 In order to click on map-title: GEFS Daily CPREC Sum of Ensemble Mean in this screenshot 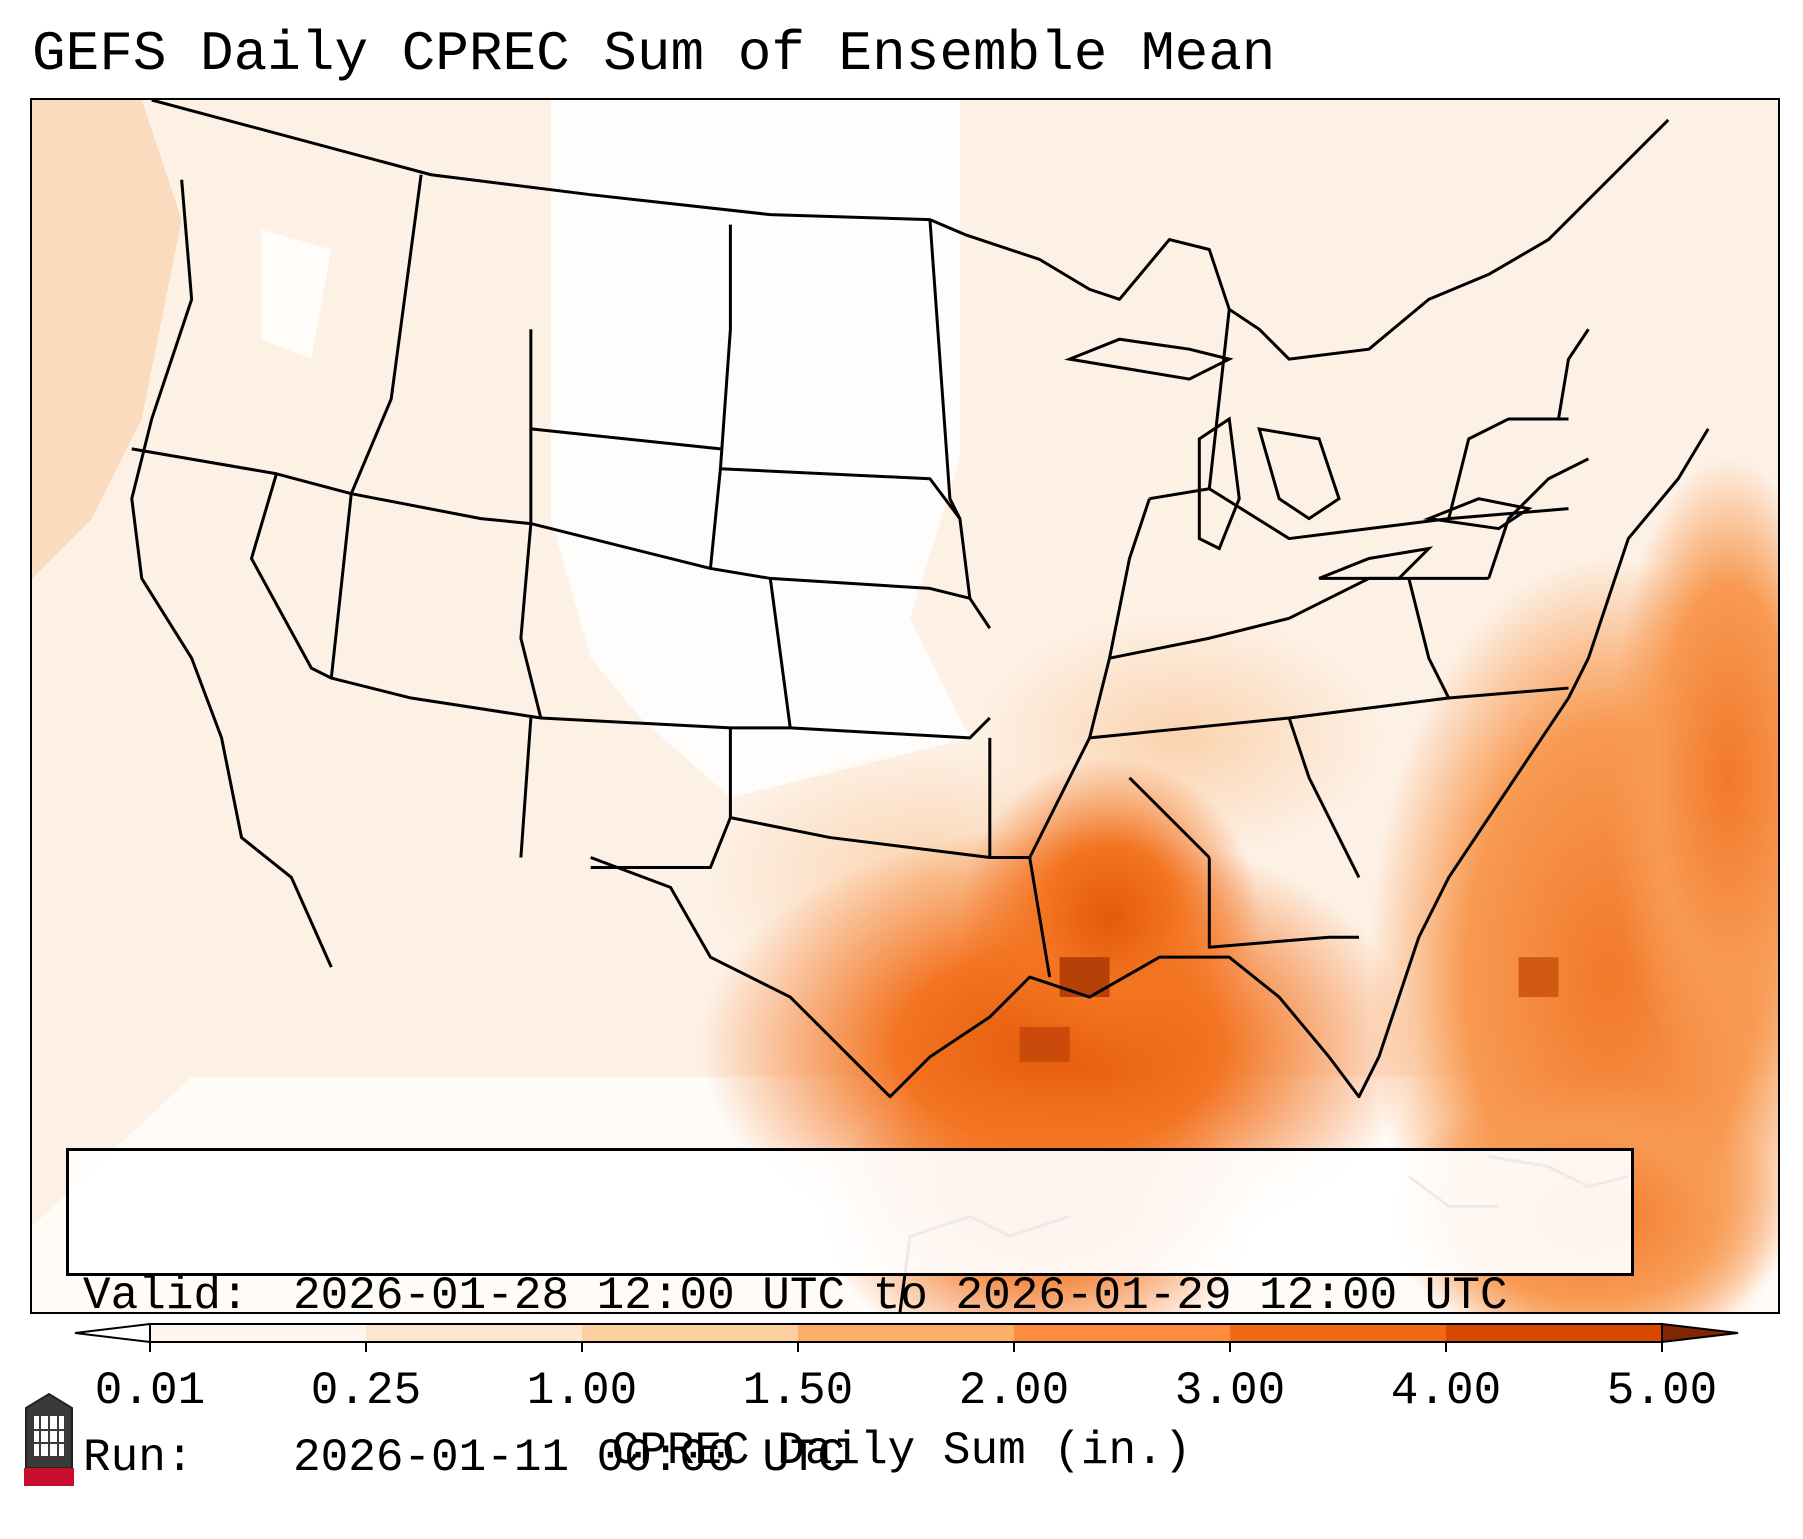, I will do `click(654, 54)`.